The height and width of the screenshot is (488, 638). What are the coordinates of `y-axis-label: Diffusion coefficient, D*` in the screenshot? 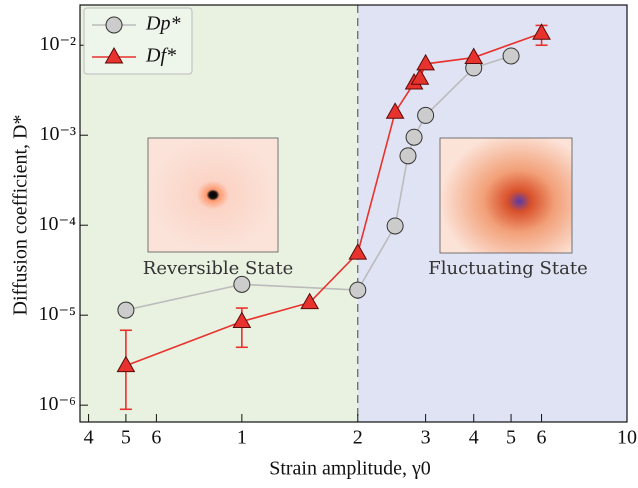 It's located at (21, 215).